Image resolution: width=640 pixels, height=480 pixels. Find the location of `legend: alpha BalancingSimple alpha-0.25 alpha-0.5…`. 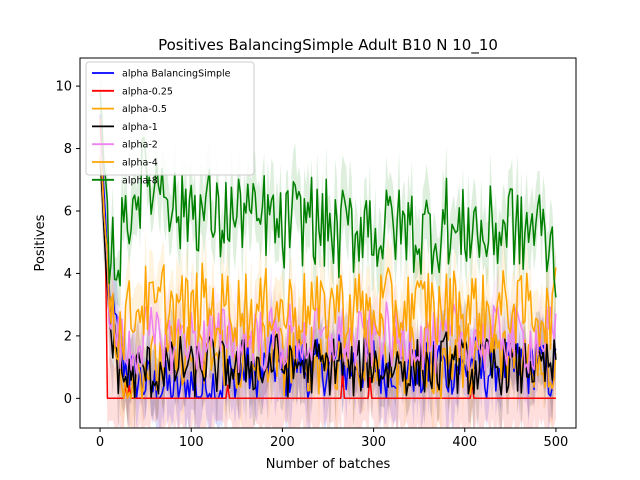

legend: alpha BalancingSimple alpha-0.25 alpha-0.5… is located at coordinates (170, 123).